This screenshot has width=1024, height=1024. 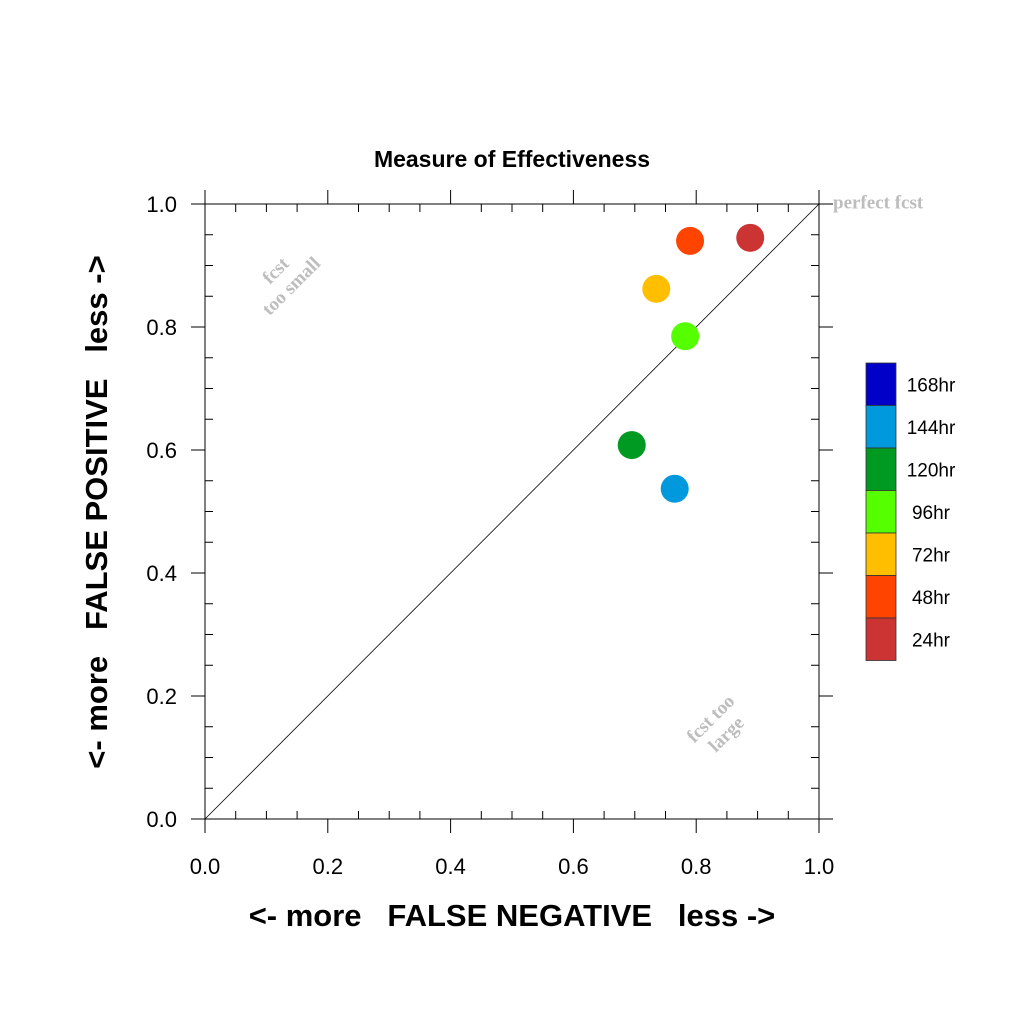 What do you see at coordinates (910, 511) in the screenshot?
I see `legend: 168hr 144hr 120hr 96hr 72hr 48hr 24hr` at bounding box center [910, 511].